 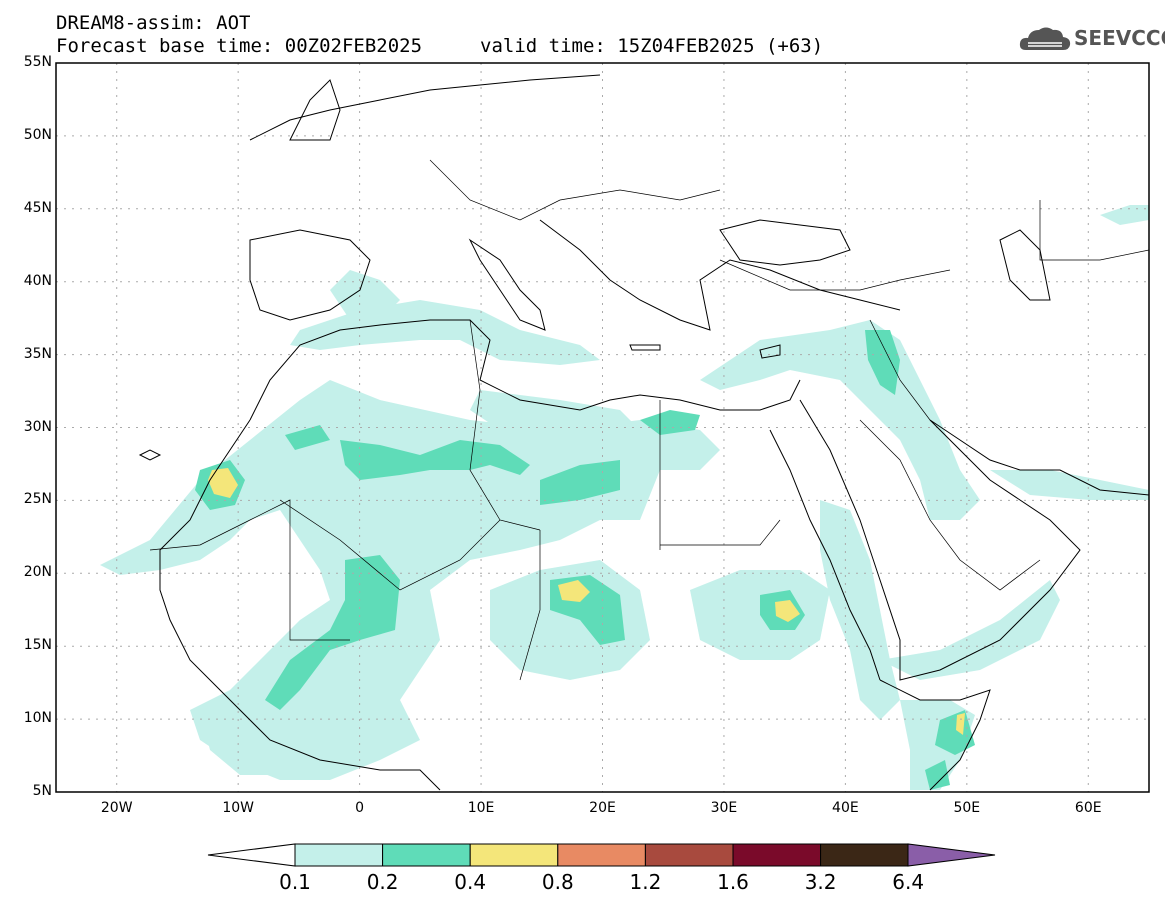 I want to click on coastline-west-africa, so click(x=300, y=605).